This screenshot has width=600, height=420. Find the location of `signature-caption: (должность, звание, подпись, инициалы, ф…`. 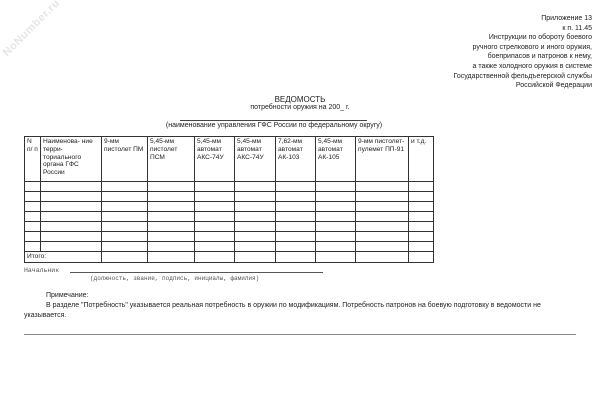

signature-caption: (должность, звание, подпись, инициалы, ф… is located at coordinates (175, 278).